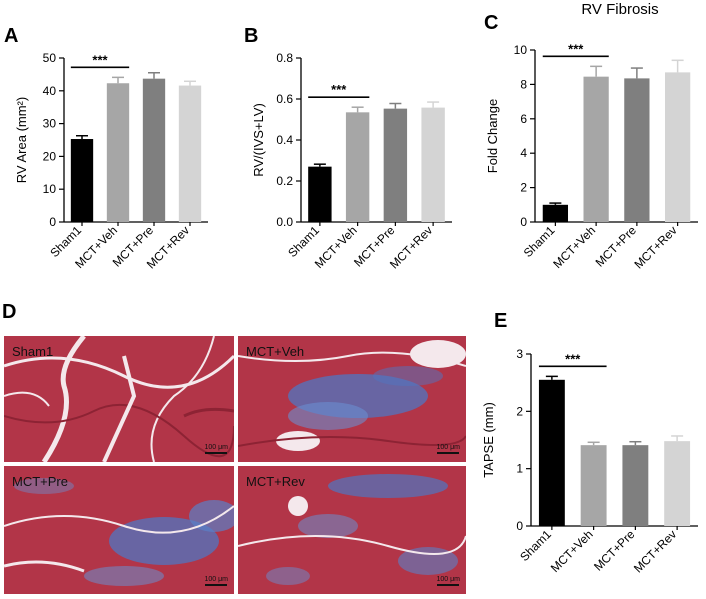 Image resolution: width=706 pixels, height=599 pixels. I want to click on panel-e-category-label: MCT+Veh, so click(572, 551).